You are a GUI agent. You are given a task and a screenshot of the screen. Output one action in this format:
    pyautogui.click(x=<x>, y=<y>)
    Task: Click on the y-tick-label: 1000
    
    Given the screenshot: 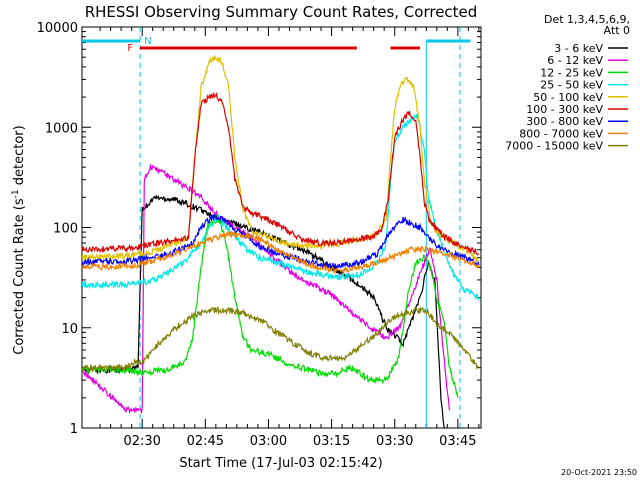 What is the action you would take?
    pyautogui.click(x=61, y=128)
    